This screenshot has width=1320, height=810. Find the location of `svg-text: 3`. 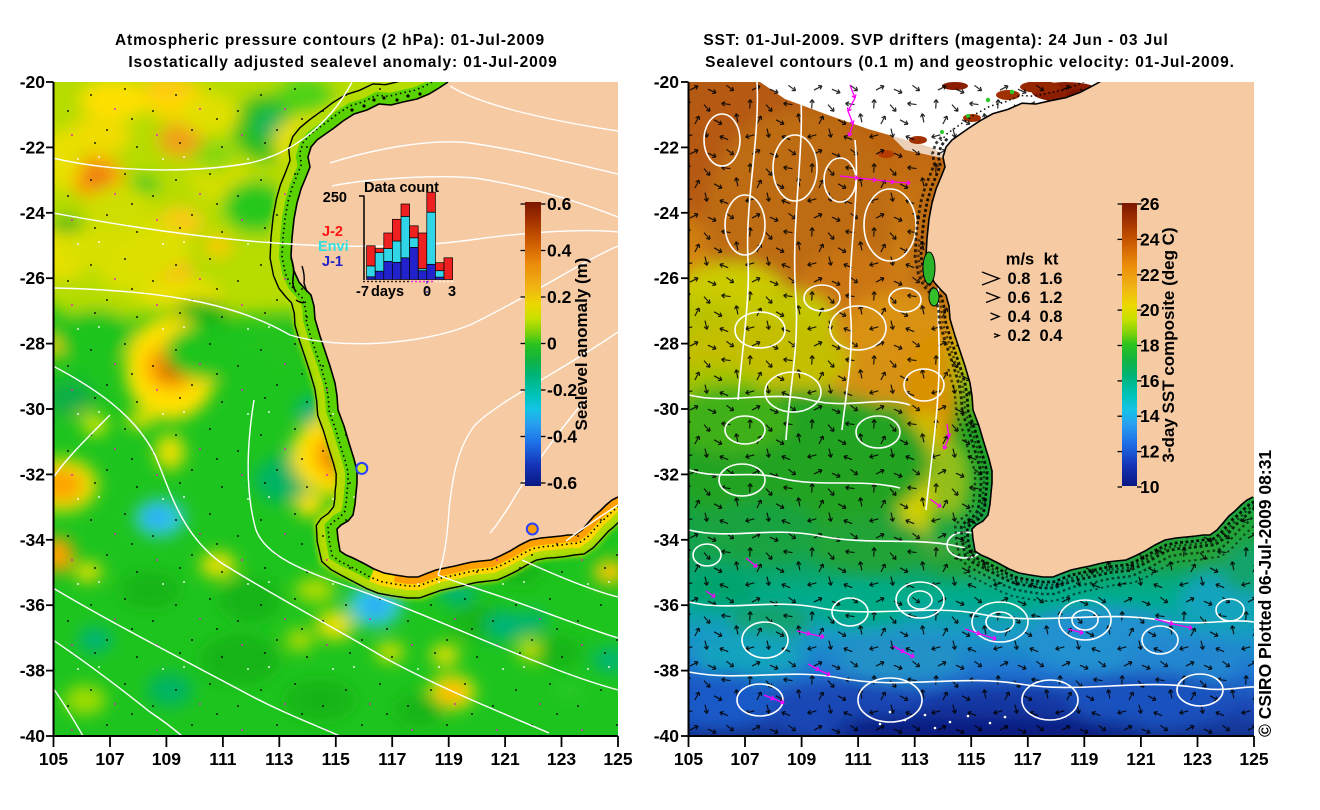

svg-text: 3 is located at coordinates (452, 292).